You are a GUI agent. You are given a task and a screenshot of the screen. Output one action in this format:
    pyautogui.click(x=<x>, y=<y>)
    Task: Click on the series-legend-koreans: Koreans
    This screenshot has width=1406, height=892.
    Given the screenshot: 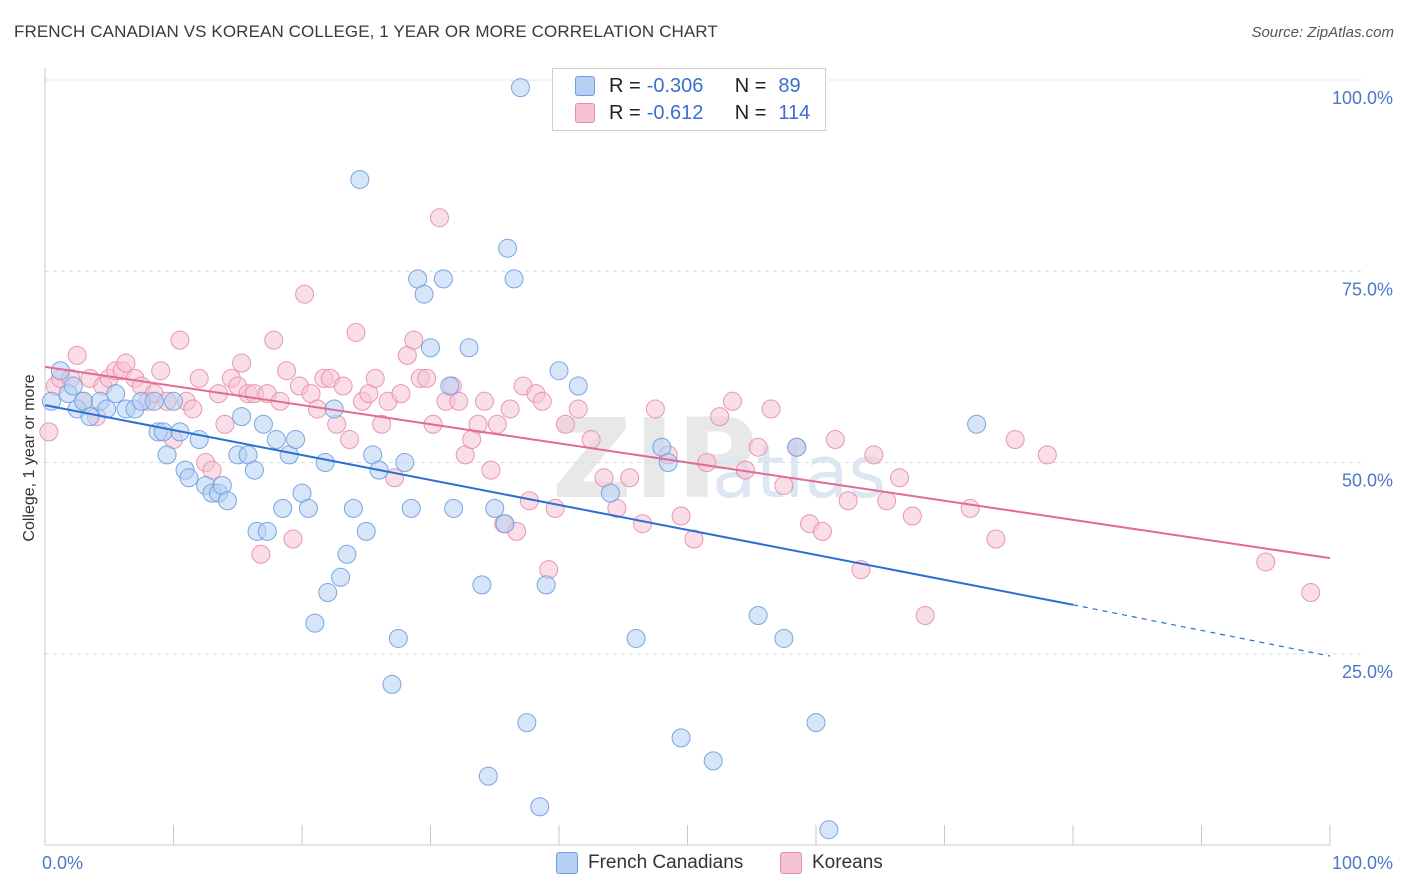 What is the action you would take?
    pyautogui.click(x=831, y=863)
    